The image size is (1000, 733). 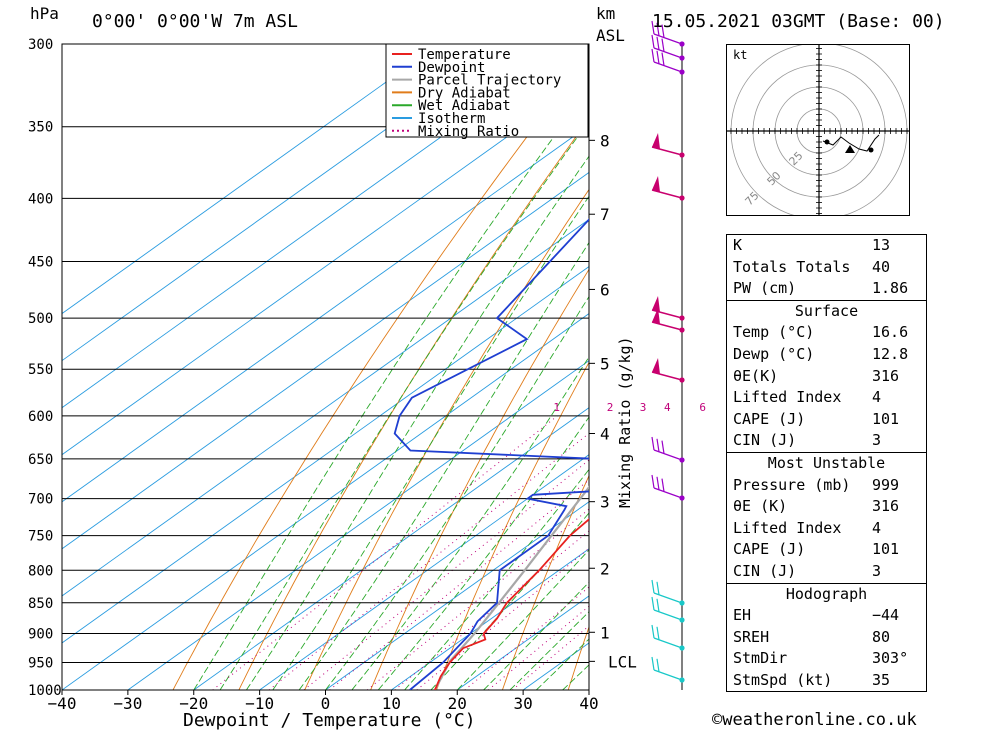 I want to click on pressure-tick-label: 350, so click(x=40, y=128).